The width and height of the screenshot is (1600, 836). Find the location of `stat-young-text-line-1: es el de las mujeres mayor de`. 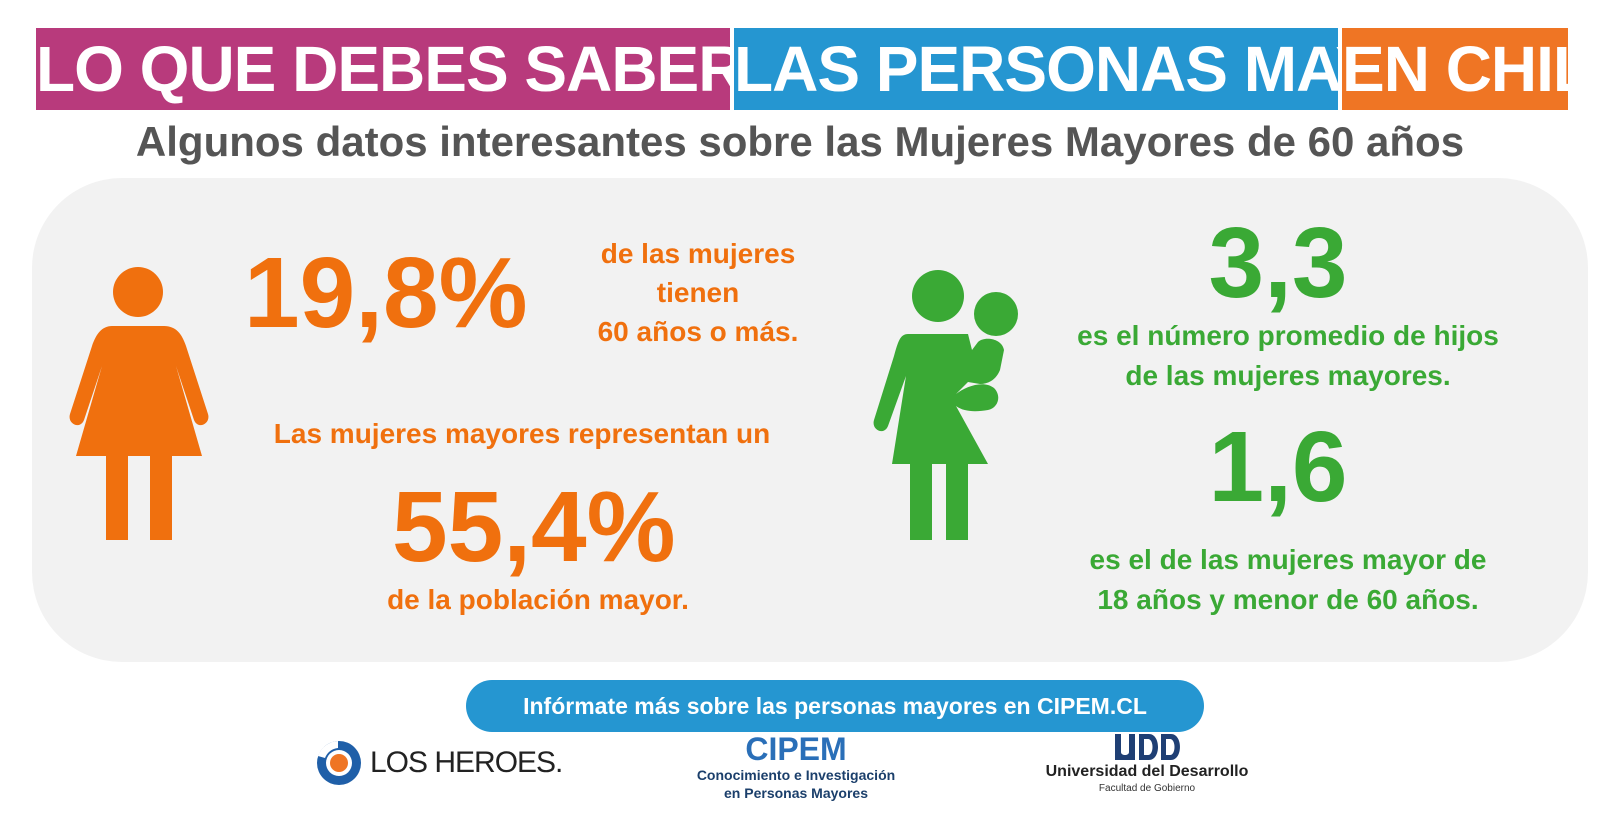

stat-young-text-line-1: es el de las mujeres mayor de is located at coordinates (1288, 559).